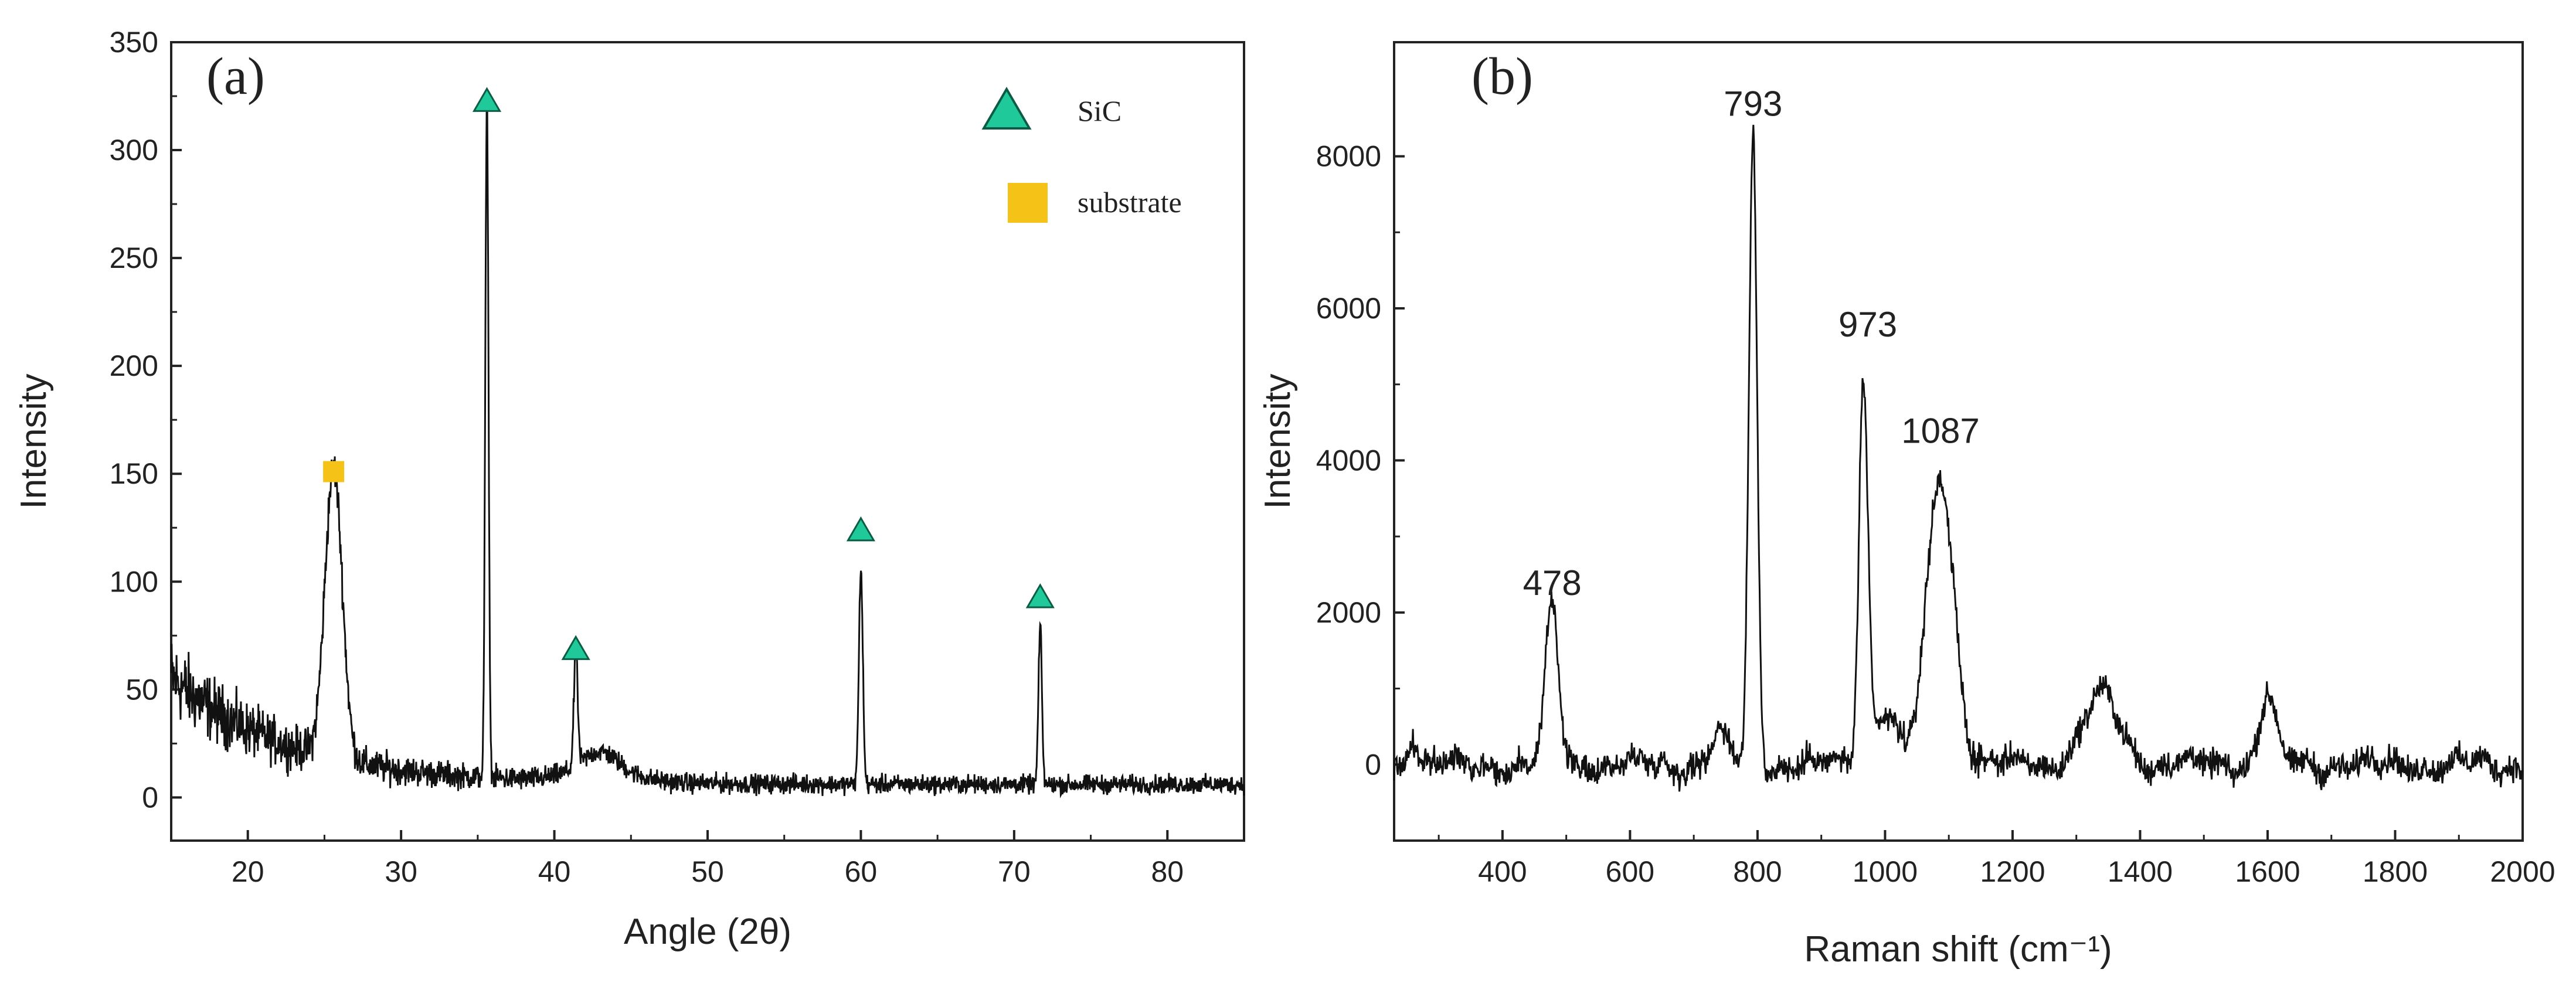 The height and width of the screenshot is (986, 2576). I want to click on legend-substrate-label: substrate, so click(1130, 202).